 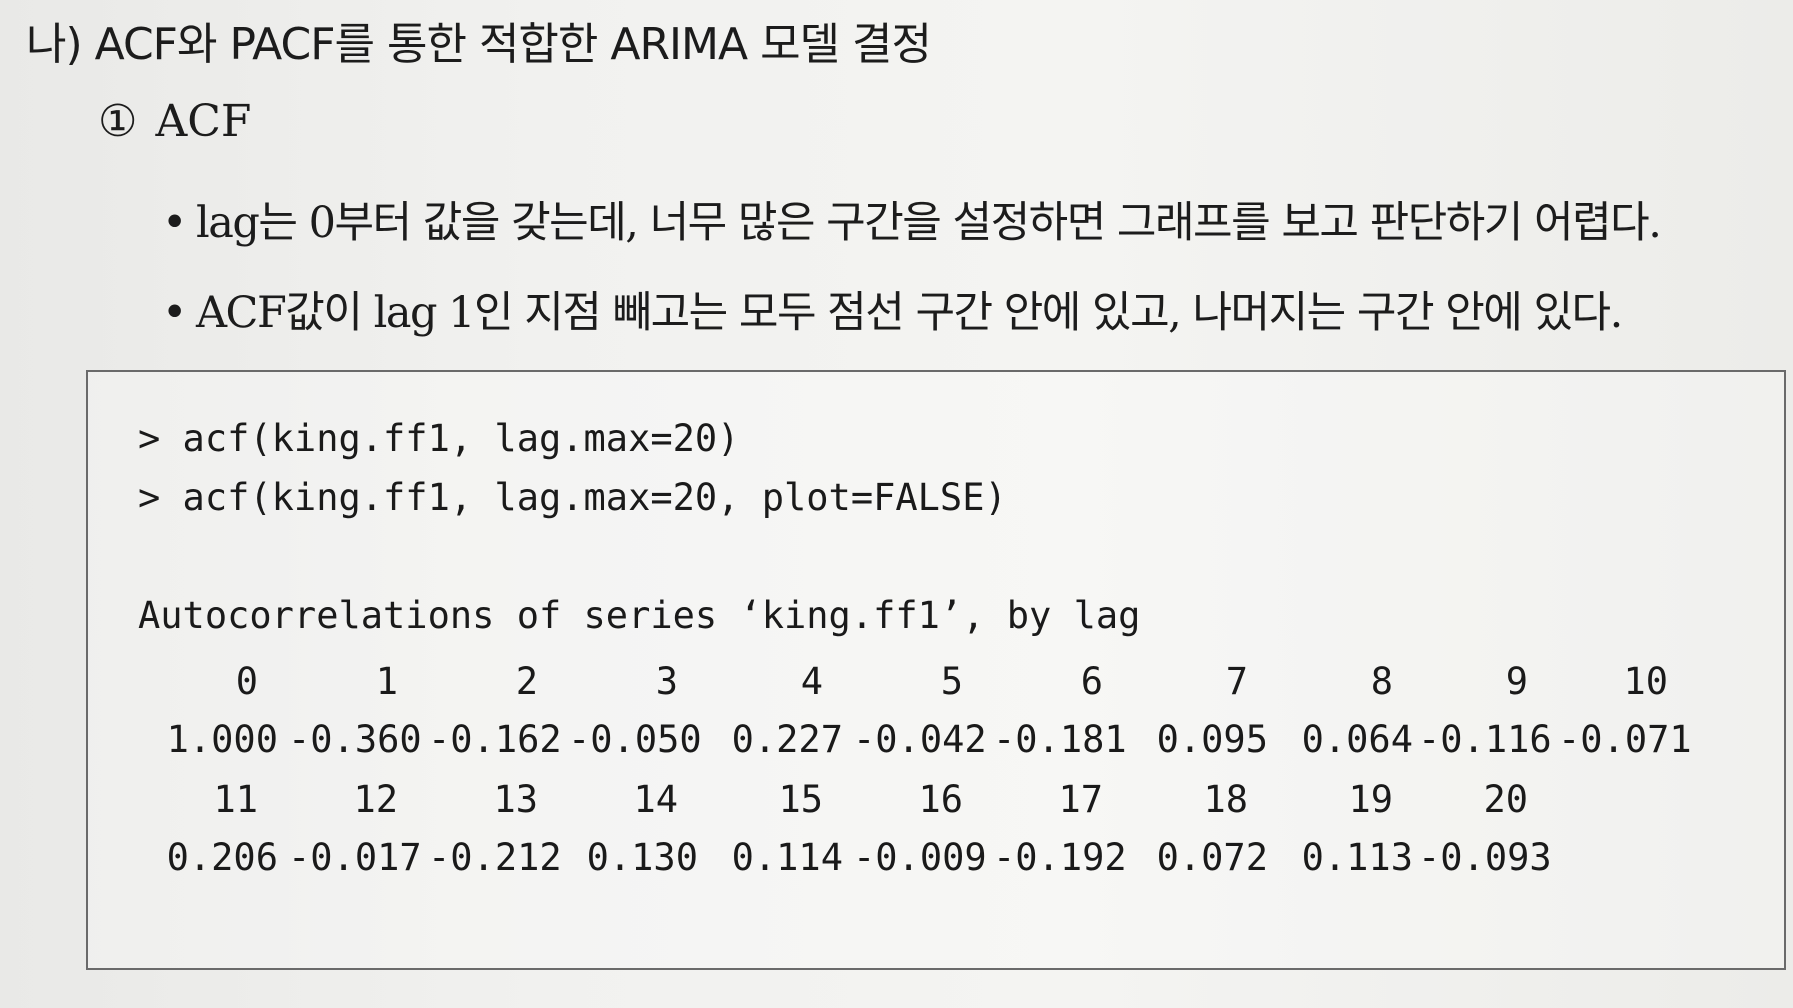 I want to click on acf-lag-label: 12, so click(x=375, y=799).